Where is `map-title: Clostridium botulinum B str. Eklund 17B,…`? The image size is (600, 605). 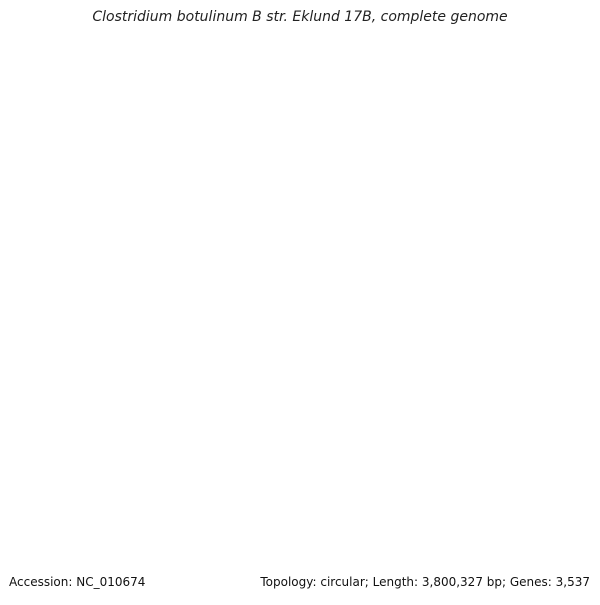
map-title: Clostridium botulinum B str. Eklund 17B,… is located at coordinates (300, 17).